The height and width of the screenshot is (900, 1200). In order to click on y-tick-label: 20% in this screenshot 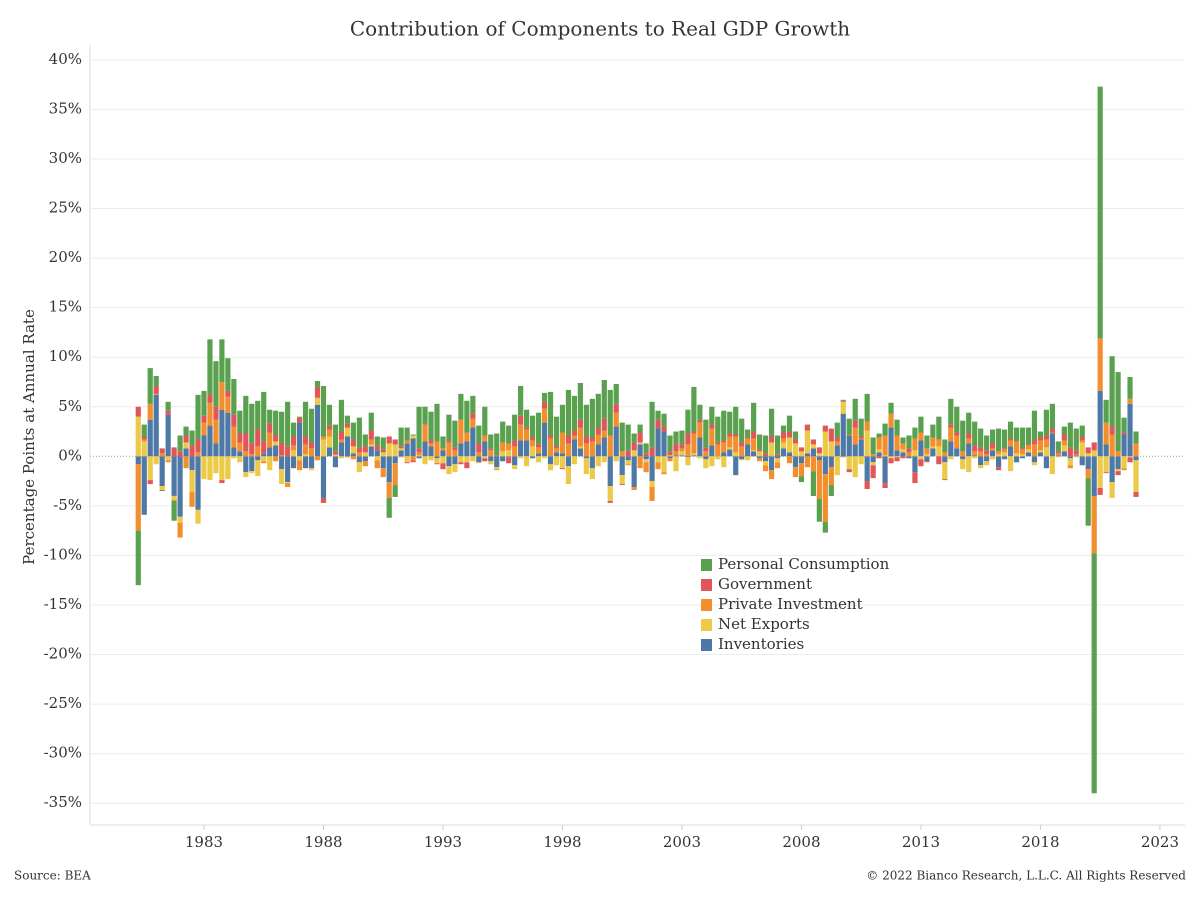, I will do `click(65, 257)`.